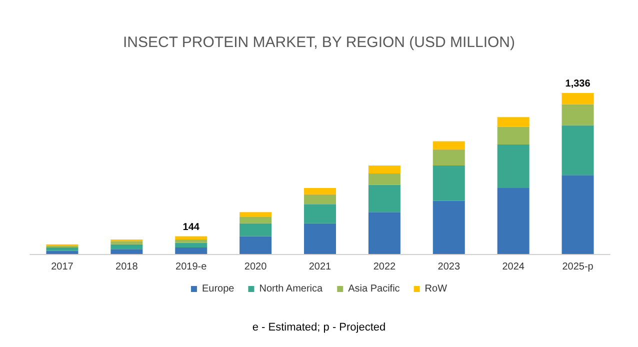 The width and height of the screenshot is (638, 347). I want to click on legend-label: Europe, so click(218, 289).